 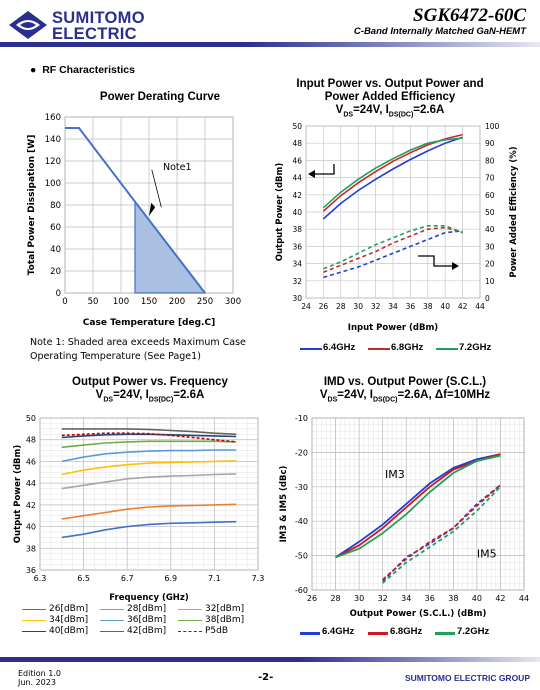 I want to click on legend-label: 6.8GHz, so click(x=406, y=631).